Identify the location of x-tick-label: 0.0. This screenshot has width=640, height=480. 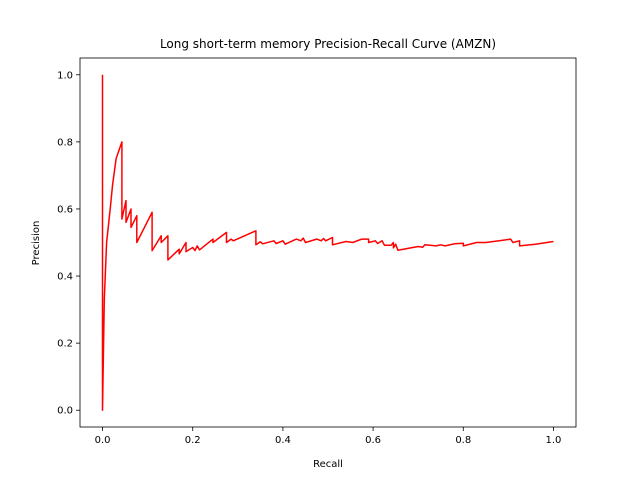
(103, 440).